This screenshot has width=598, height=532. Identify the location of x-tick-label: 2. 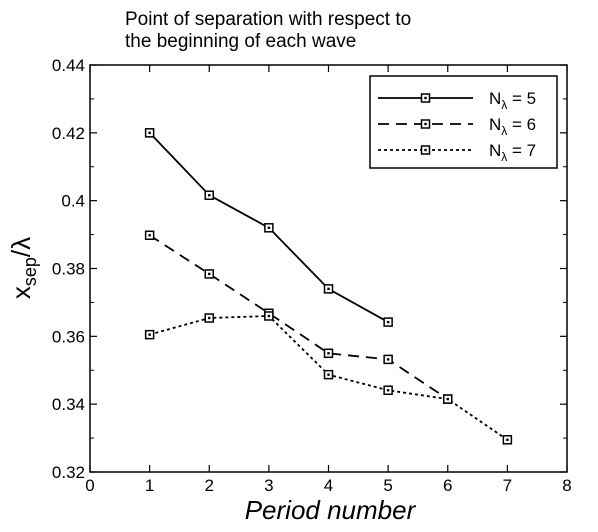
(209, 485).